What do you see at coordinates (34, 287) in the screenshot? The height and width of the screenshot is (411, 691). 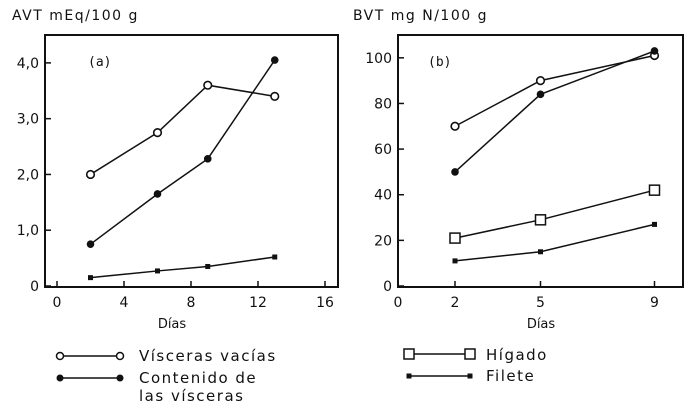 I see `chart-a-ytick-label: 0` at bounding box center [34, 287].